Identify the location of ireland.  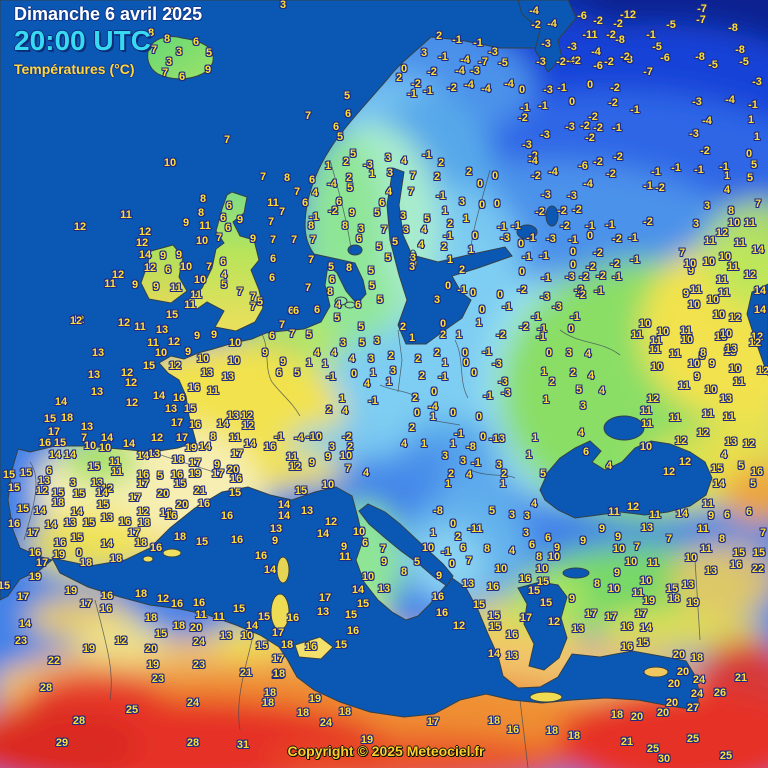
(164, 274).